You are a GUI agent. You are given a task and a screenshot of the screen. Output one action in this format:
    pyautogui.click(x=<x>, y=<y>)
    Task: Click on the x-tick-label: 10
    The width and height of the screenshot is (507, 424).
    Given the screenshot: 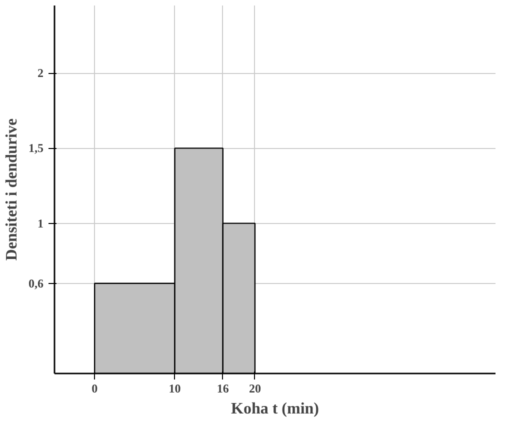 What is the action you would take?
    pyautogui.click(x=174, y=389)
    